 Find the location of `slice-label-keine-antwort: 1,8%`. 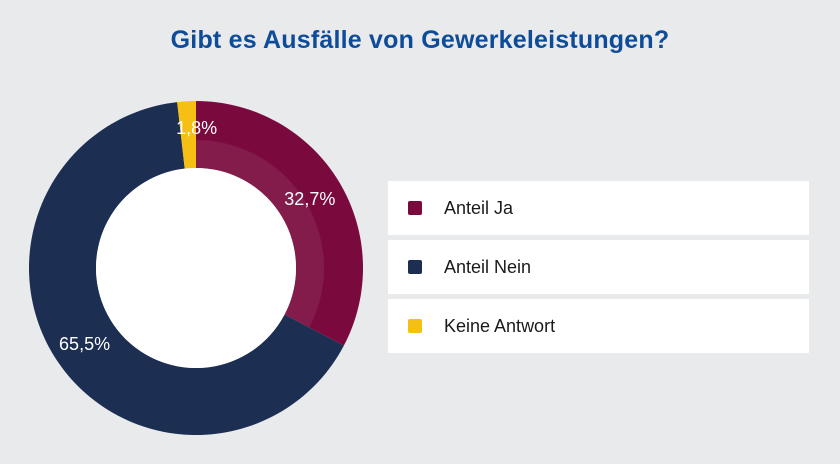

slice-label-keine-antwort: 1,8% is located at coordinates (196, 128).